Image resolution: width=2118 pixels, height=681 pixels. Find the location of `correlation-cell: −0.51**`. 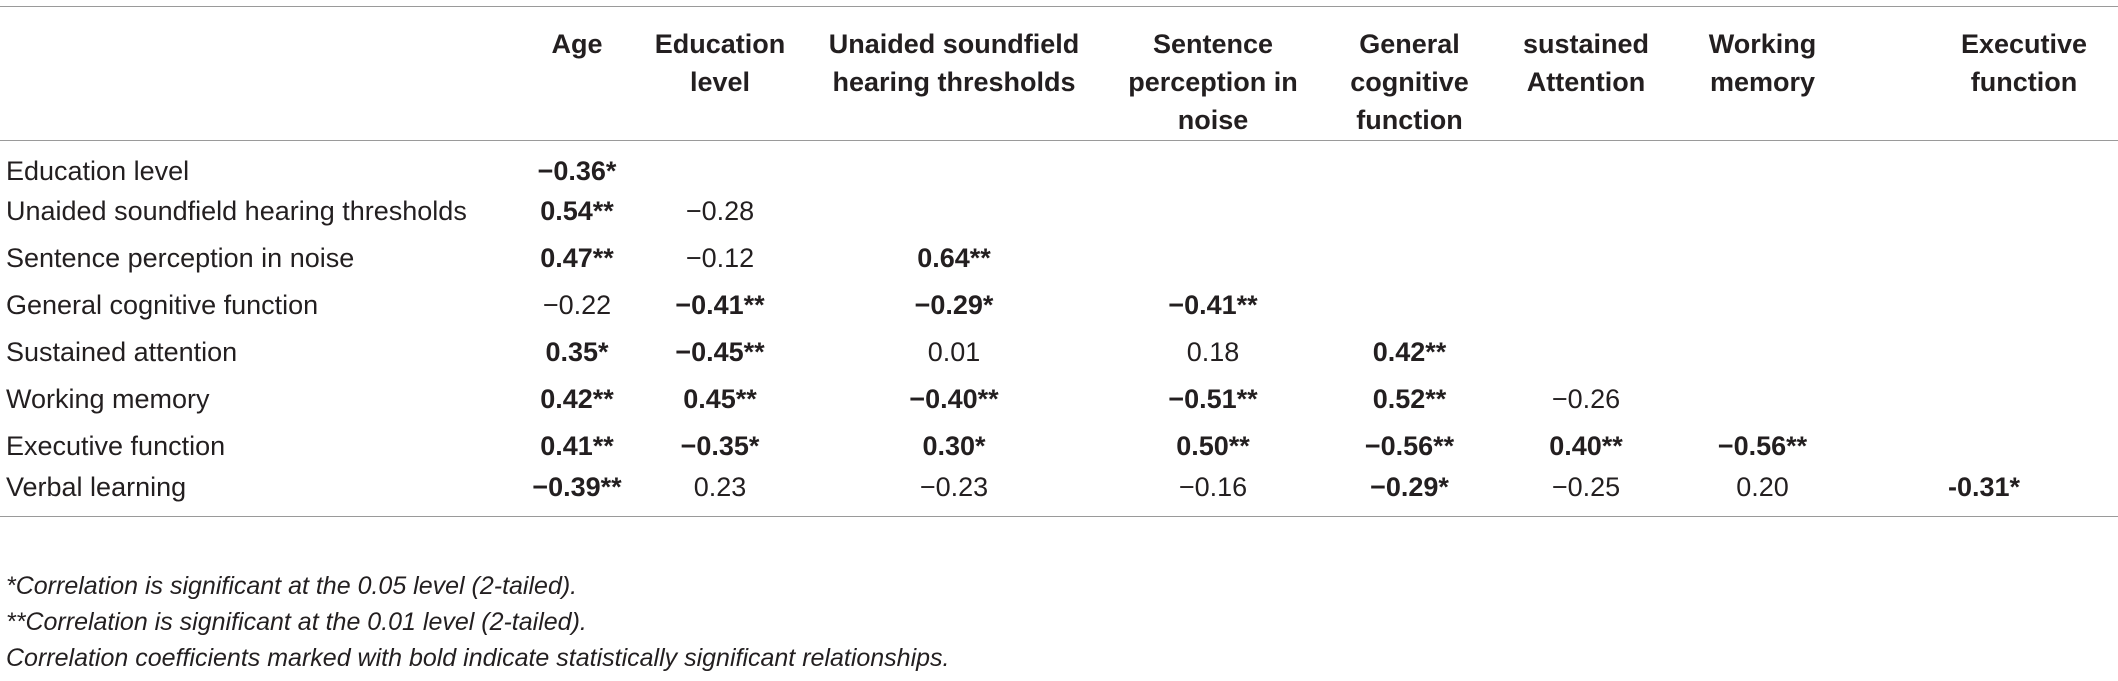

correlation-cell: −0.51** is located at coordinates (1213, 398).